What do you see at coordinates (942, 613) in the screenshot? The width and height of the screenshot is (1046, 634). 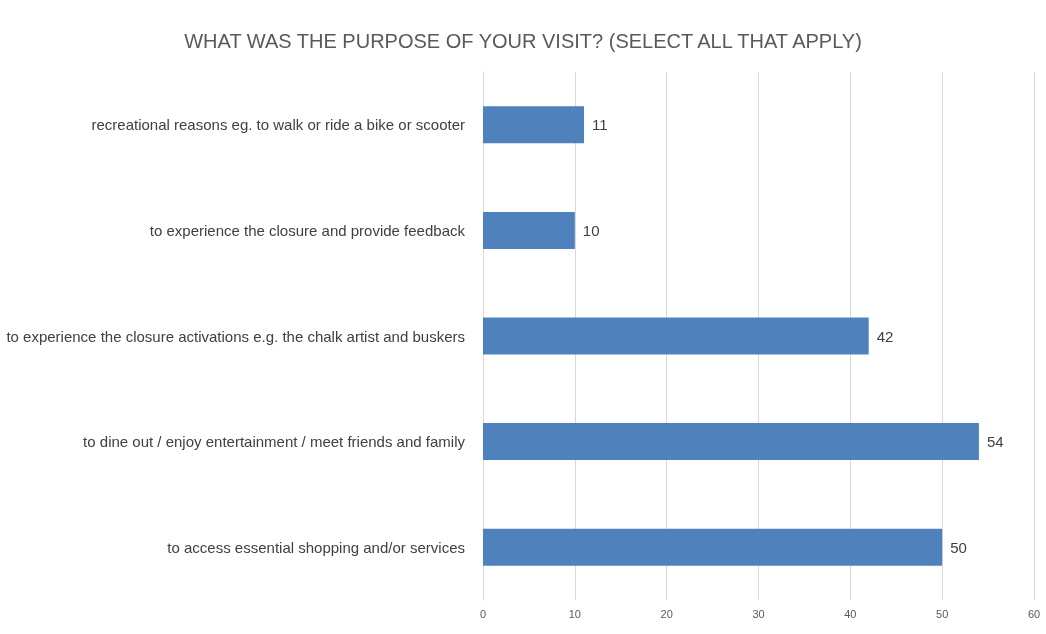 I see `x-tick-label: 50` at bounding box center [942, 613].